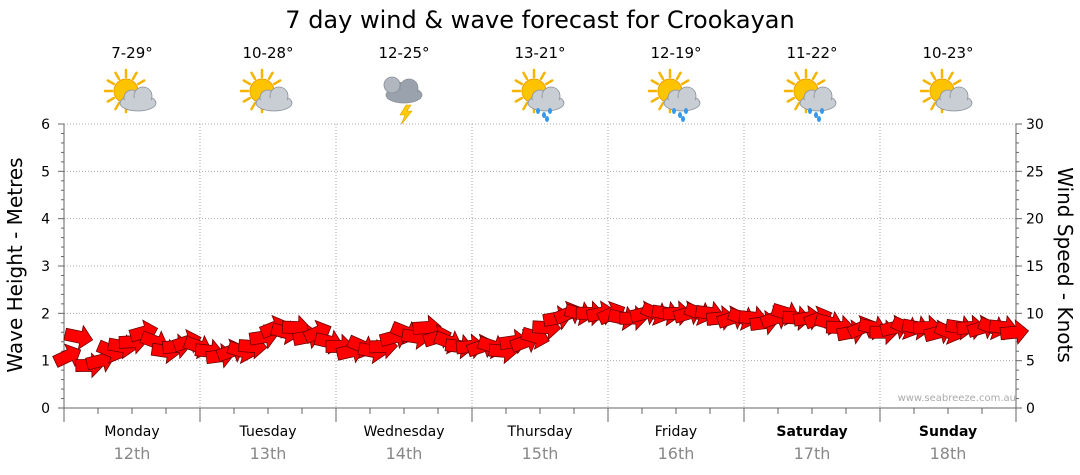  Describe the element at coordinates (1035, 220) in the screenshot. I see `right-tick-label: 20` at that location.